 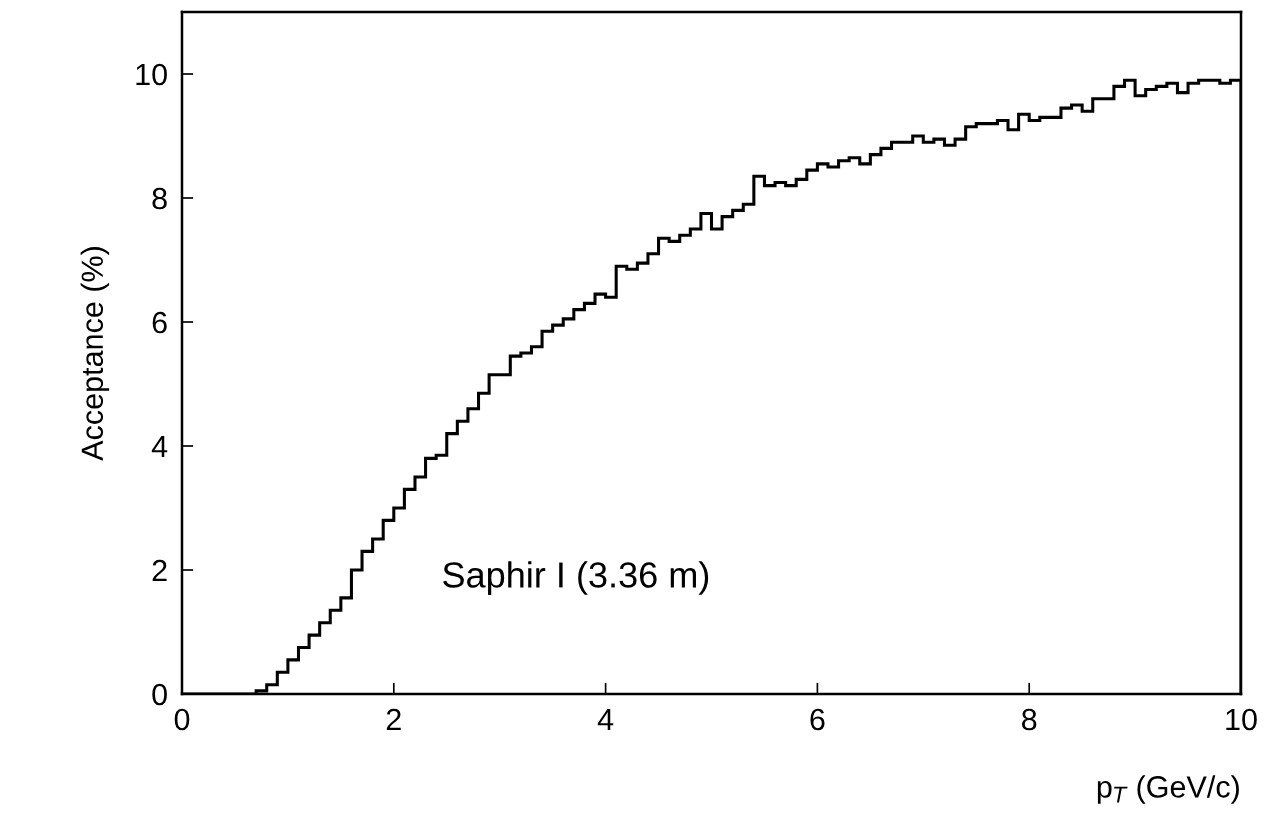 What do you see at coordinates (159, 570) in the screenshot?
I see `y-tick-label: 2` at bounding box center [159, 570].